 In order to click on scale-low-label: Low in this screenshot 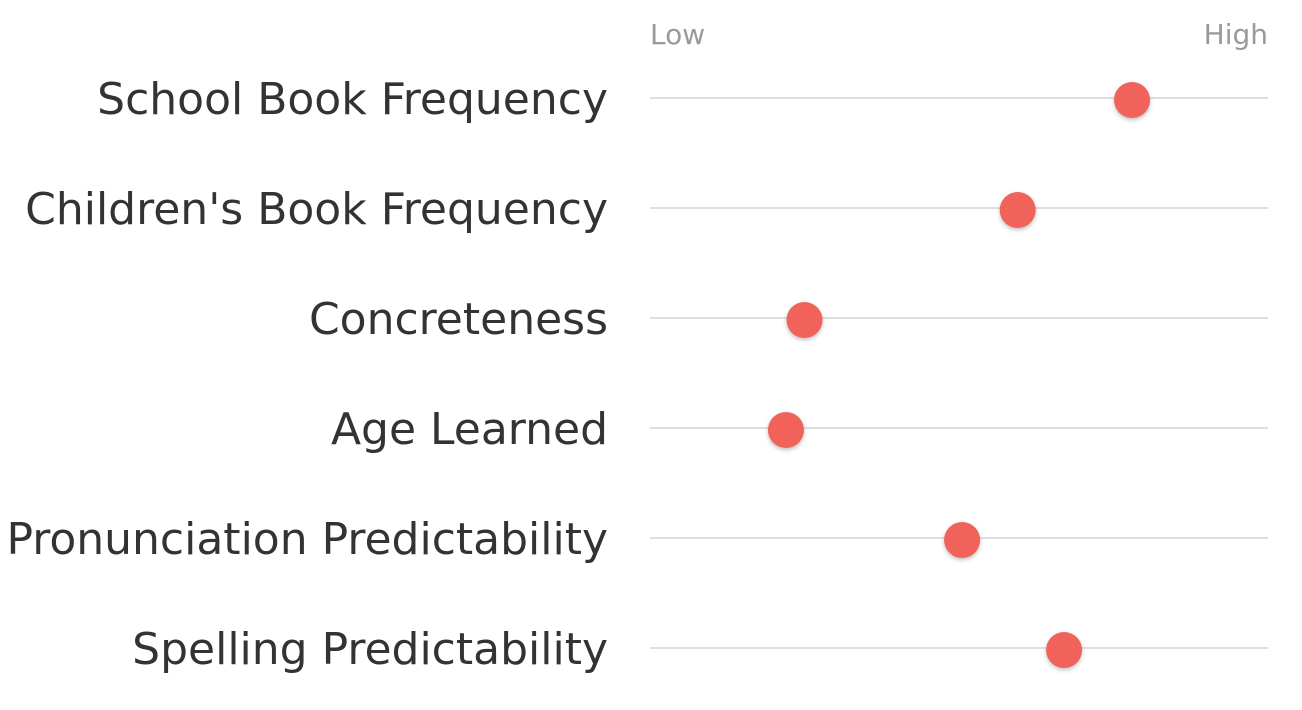, I will do `click(677, 34)`.